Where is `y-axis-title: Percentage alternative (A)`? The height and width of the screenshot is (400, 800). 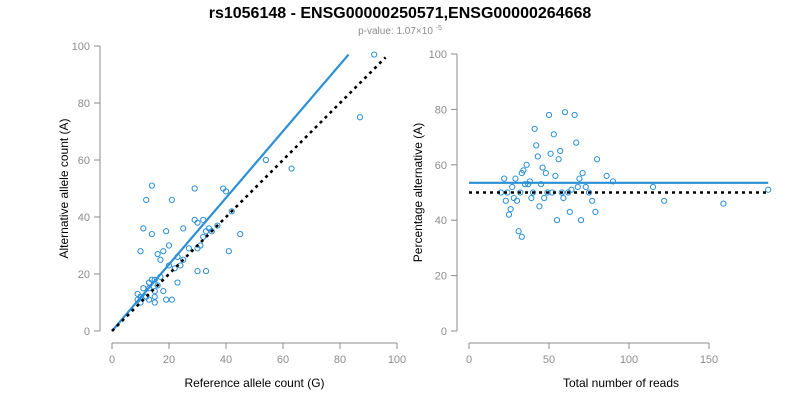
y-axis-title: Percentage alternative (A) is located at coordinates (418, 192).